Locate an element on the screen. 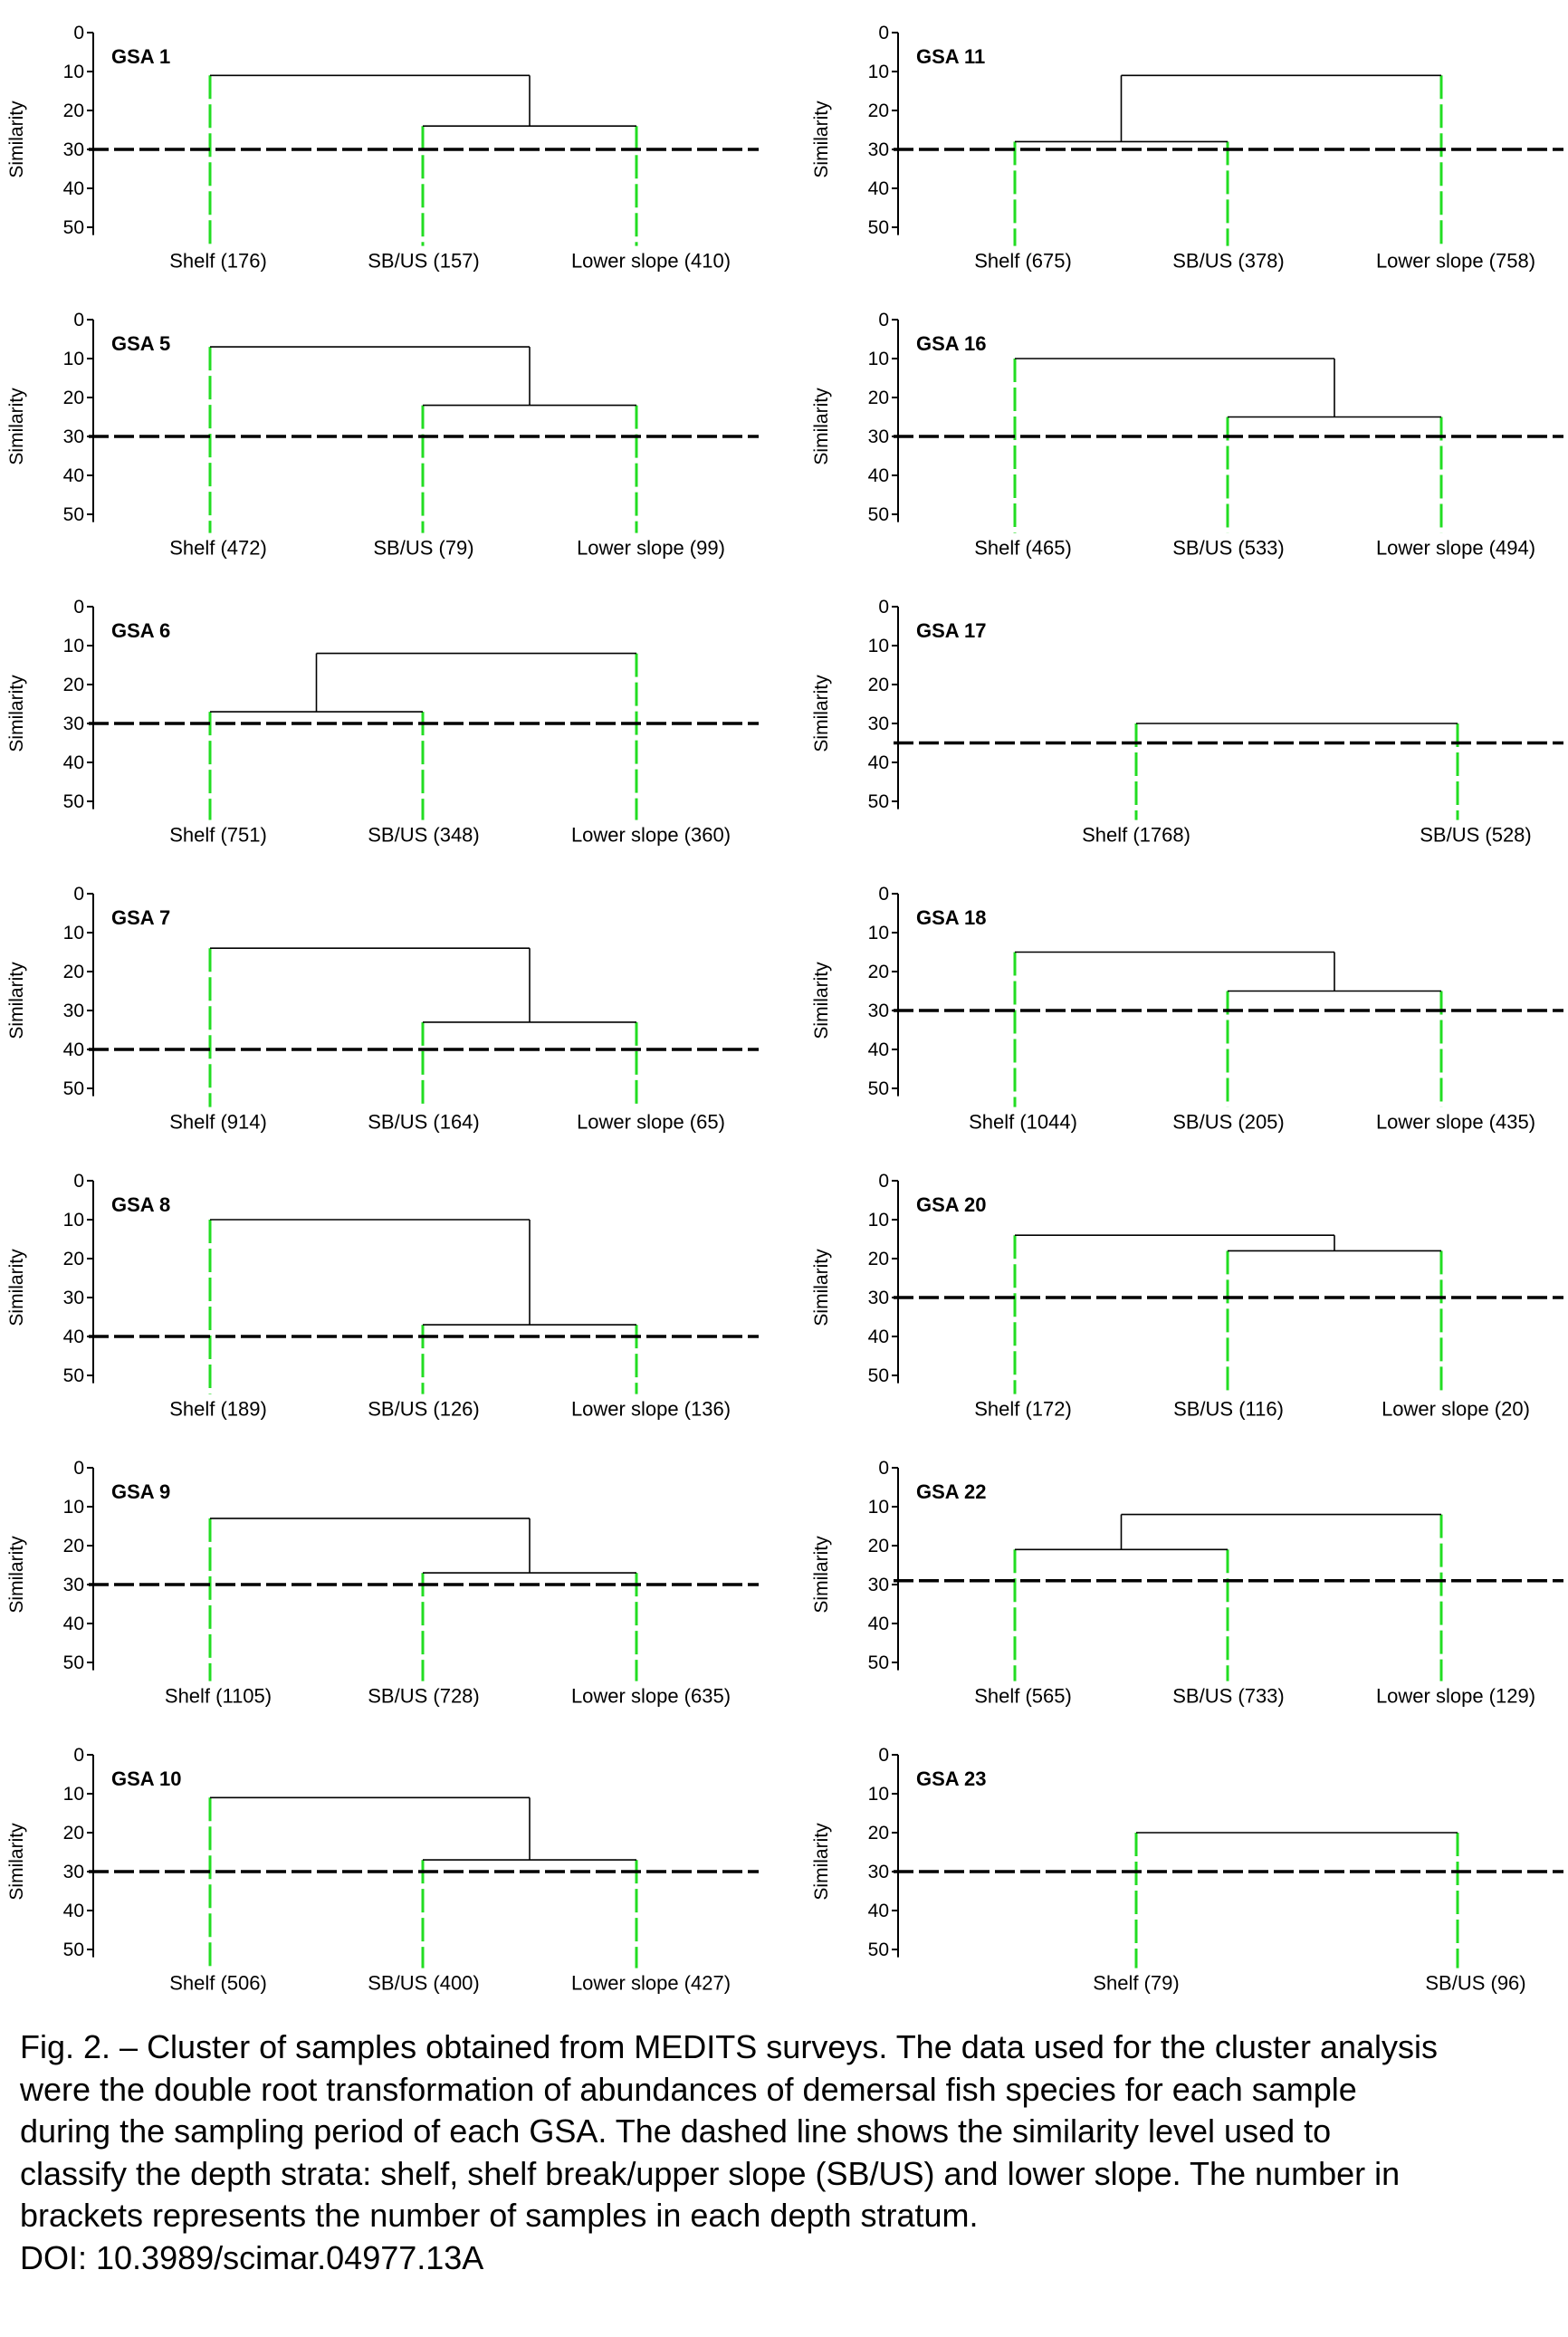 This screenshot has height=2337, width=1568. leaf-label: SB/US (533) is located at coordinates (1228, 548).